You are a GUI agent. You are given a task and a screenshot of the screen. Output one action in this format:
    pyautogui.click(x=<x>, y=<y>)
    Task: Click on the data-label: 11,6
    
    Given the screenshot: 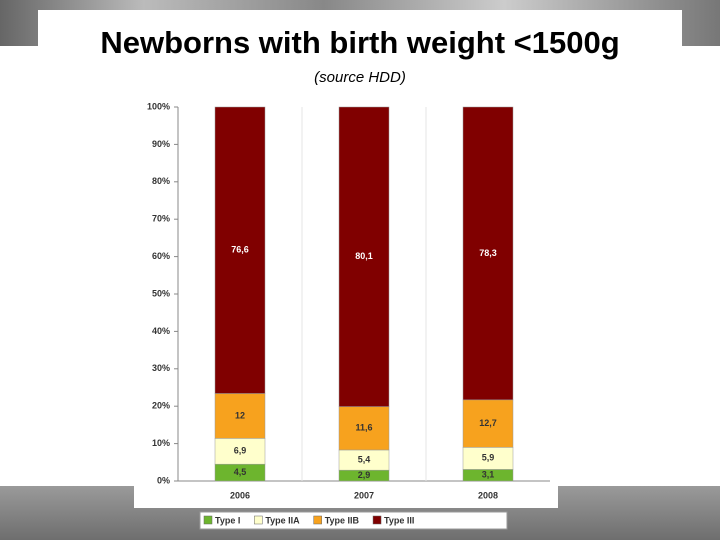 What is the action you would take?
    pyautogui.click(x=363, y=428)
    